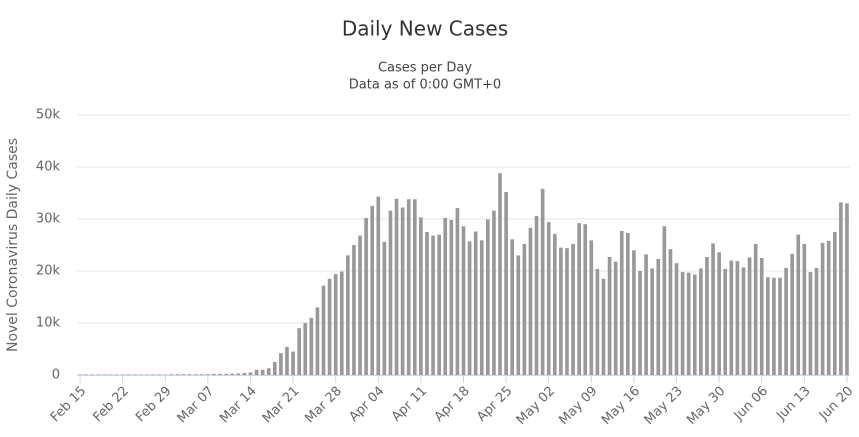 The image size is (859, 437). Describe the element at coordinates (425, 29) in the screenshot. I see `chart-title: Daily New Cases` at that location.